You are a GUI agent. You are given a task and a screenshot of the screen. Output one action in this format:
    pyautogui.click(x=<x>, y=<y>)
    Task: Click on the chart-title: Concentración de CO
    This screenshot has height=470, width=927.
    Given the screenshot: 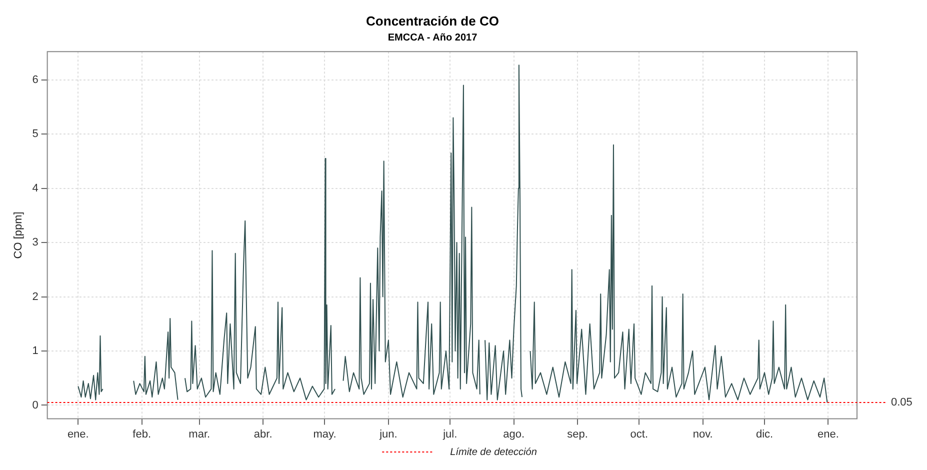 What is the action you would take?
    pyautogui.click(x=432, y=20)
    